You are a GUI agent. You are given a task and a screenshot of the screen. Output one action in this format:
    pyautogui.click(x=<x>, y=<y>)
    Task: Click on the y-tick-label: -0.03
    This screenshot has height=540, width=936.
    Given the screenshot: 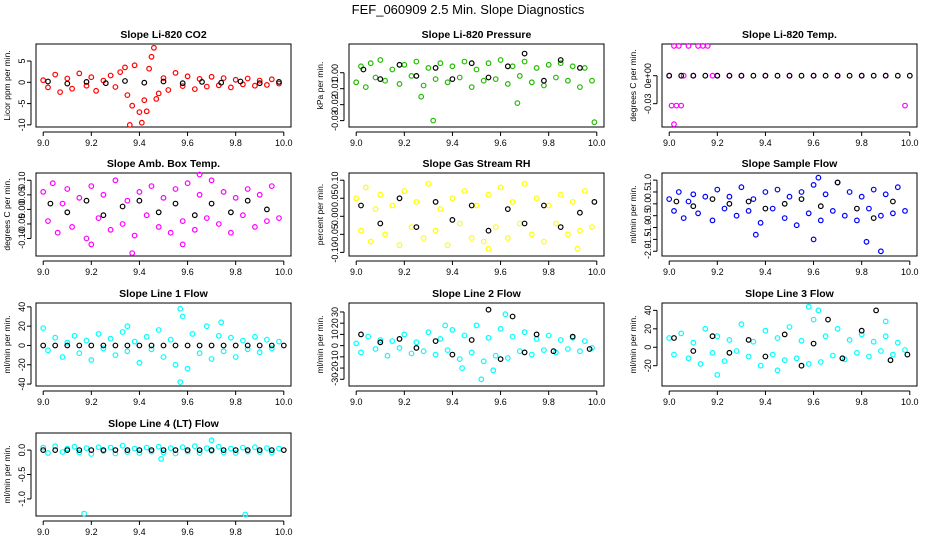 What is the action you would take?
    pyautogui.click(x=648, y=103)
    